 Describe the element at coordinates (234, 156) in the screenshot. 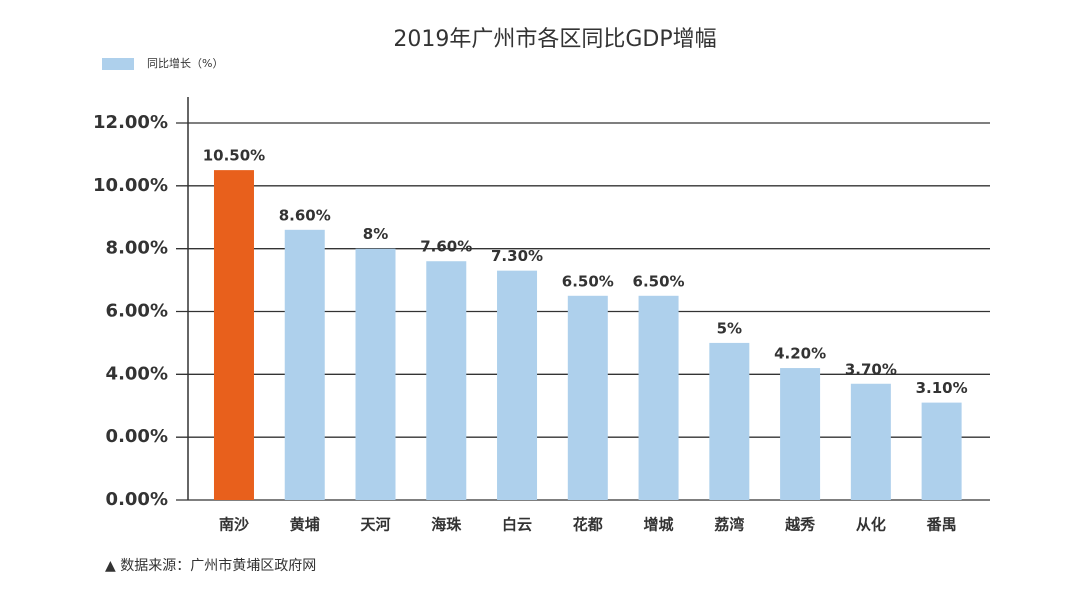

I see `value-label: 10.50%` at that location.